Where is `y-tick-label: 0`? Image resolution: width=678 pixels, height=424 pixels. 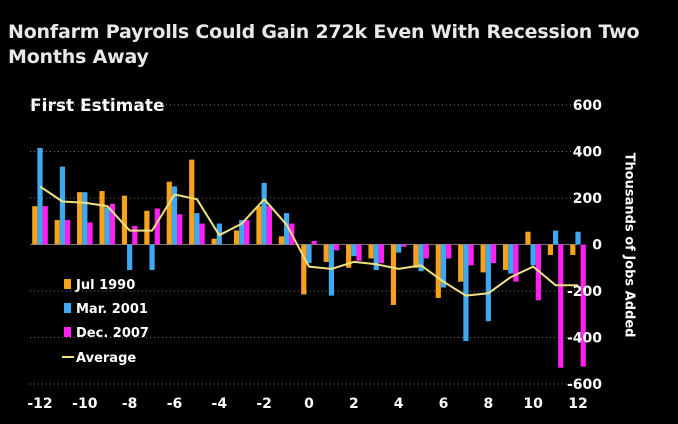 y-tick-label: 0 is located at coordinates (597, 246).